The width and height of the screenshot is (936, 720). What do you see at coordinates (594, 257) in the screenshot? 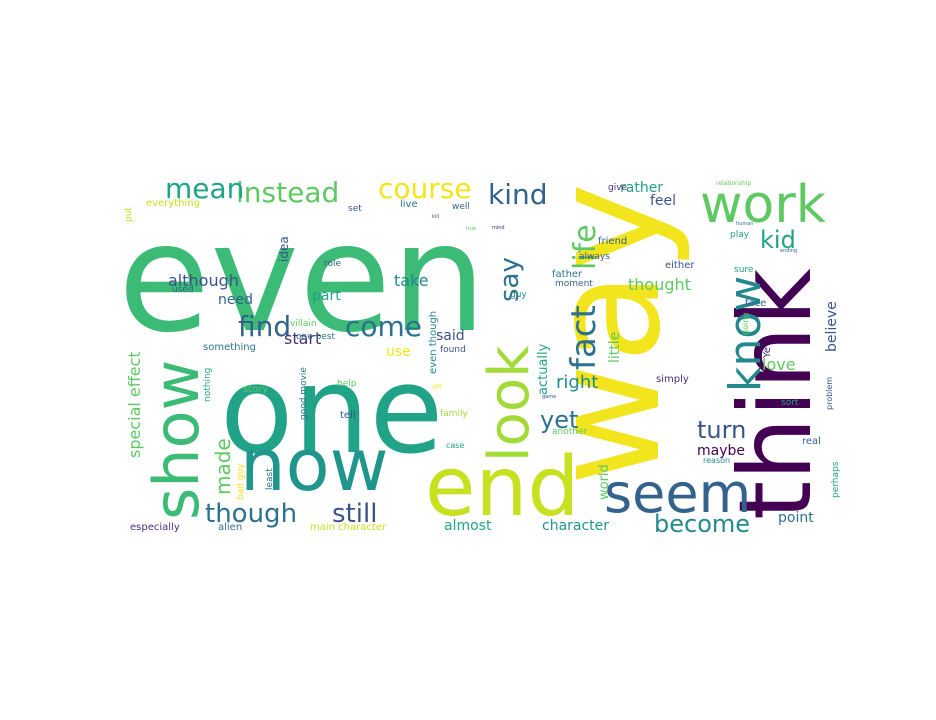
I see `word-always: always` at bounding box center [594, 257].